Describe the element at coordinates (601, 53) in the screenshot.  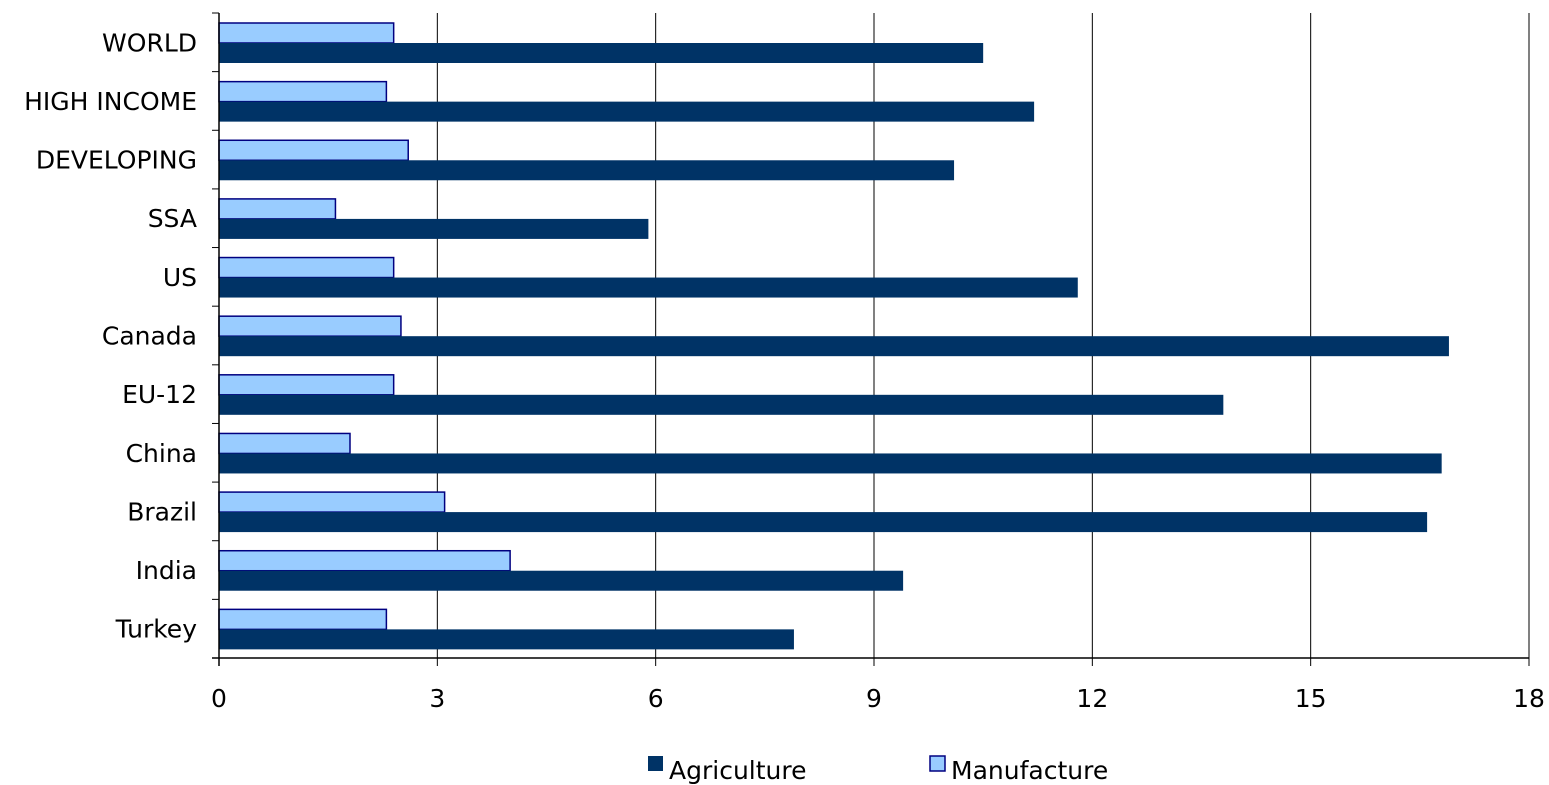
I see `bar-agriculture-world` at that location.